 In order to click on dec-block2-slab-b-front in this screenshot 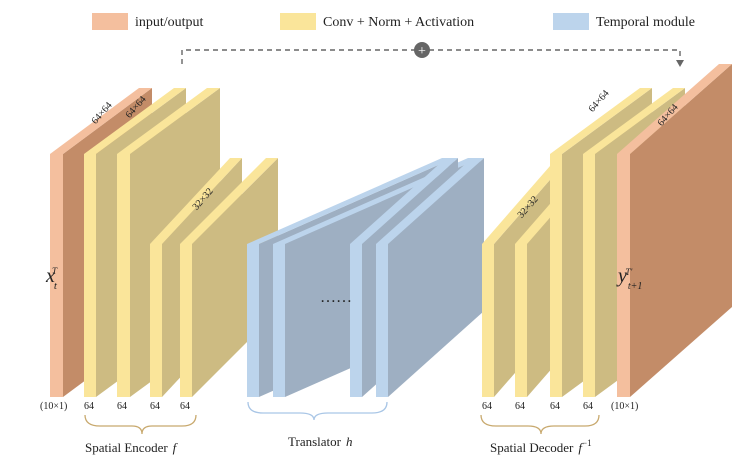, I will do `click(589, 275)`.